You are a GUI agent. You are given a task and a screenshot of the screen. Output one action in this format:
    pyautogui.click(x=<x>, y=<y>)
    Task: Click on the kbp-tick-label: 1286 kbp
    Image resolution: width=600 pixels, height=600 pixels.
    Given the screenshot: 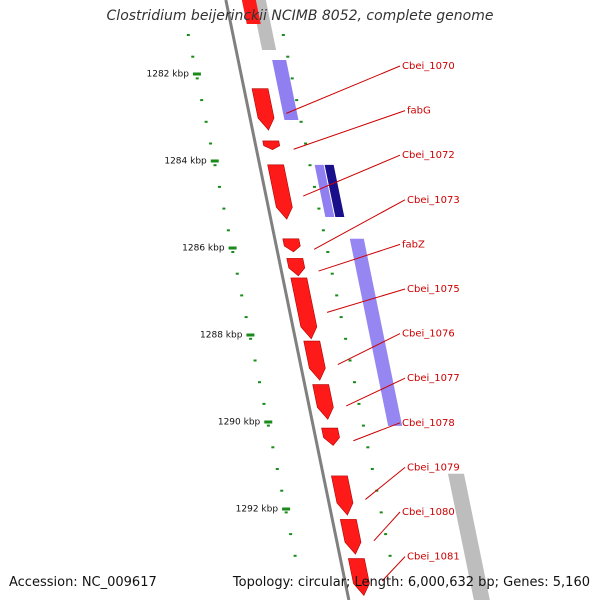 What is the action you would take?
    pyautogui.click(x=203, y=249)
    